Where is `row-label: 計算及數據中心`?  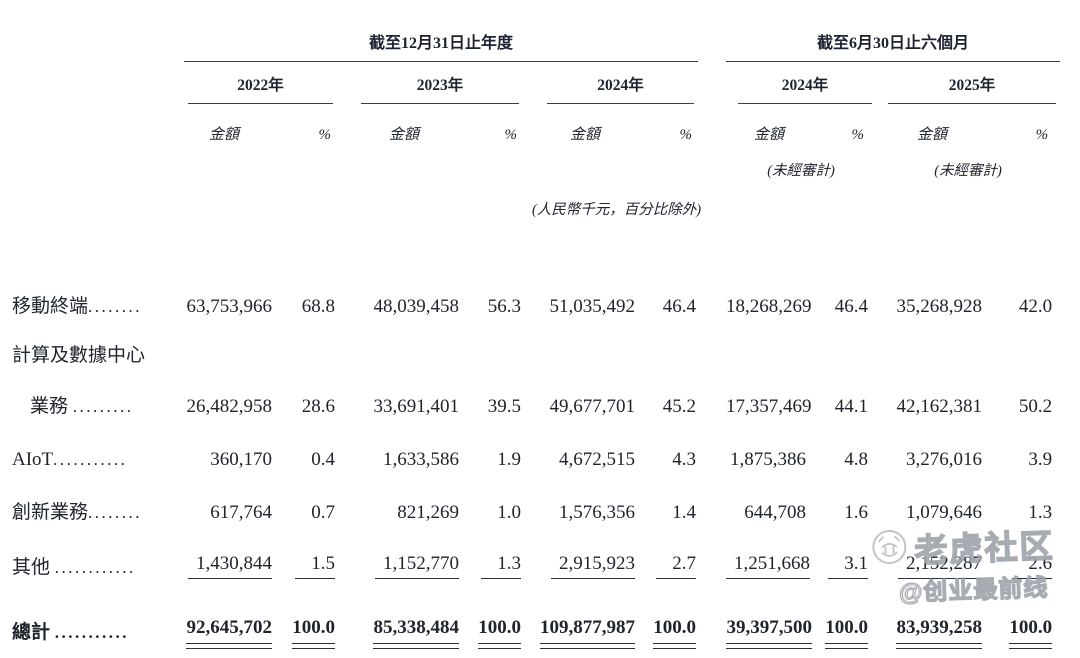
row-label: 計算及數據中心 is located at coordinates (79, 355).